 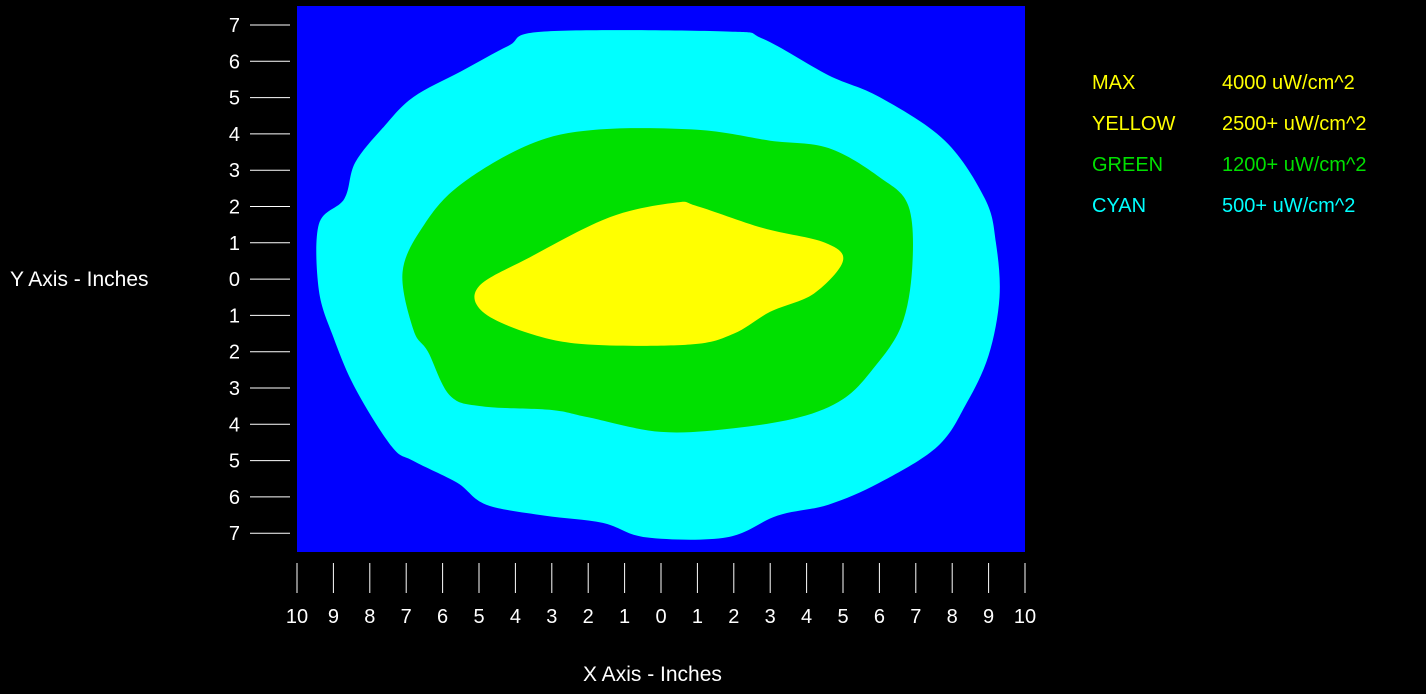 What do you see at coordinates (234, 280) in the screenshot?
I see `y-tick-label: 0` at bounding box center [234, 280].